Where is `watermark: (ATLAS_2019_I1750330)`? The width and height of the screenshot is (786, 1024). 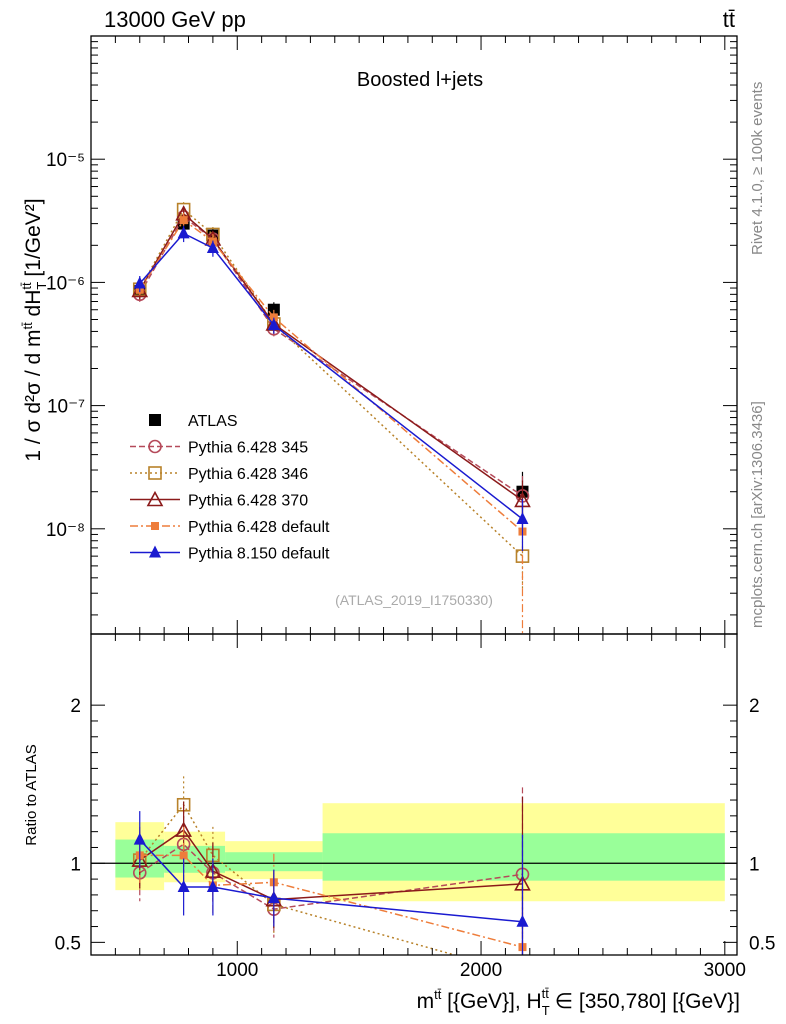 watermark: (ATLAS_2019_I1750330) is located at coordinates (414, 600).